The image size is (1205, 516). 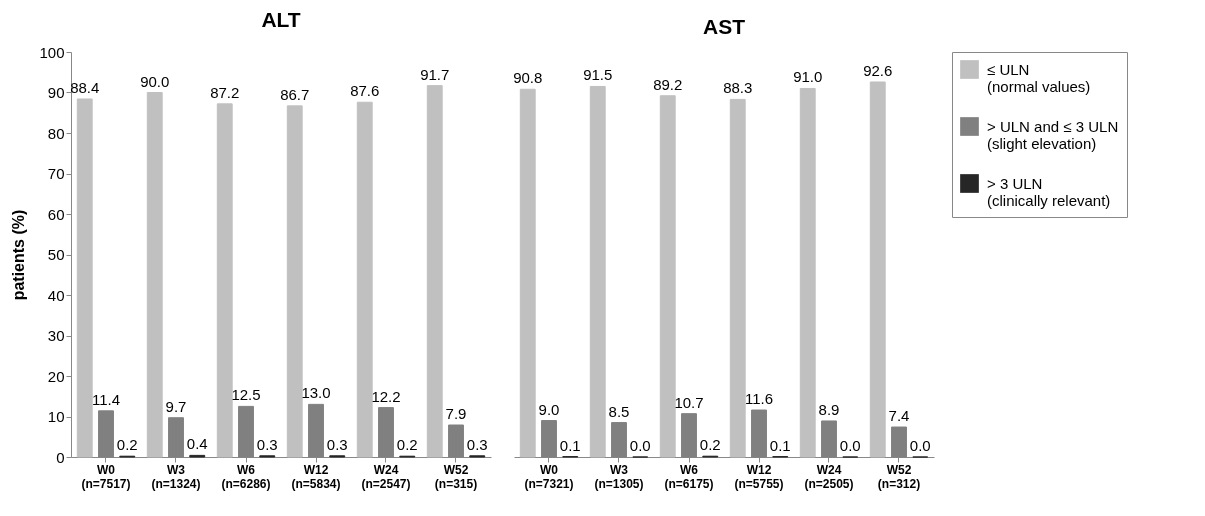 What do you see at coordinates (456, 476) in the screenshot?
I see `x-tick-label: W52 (n=315)` at bounding box center [456, 476].